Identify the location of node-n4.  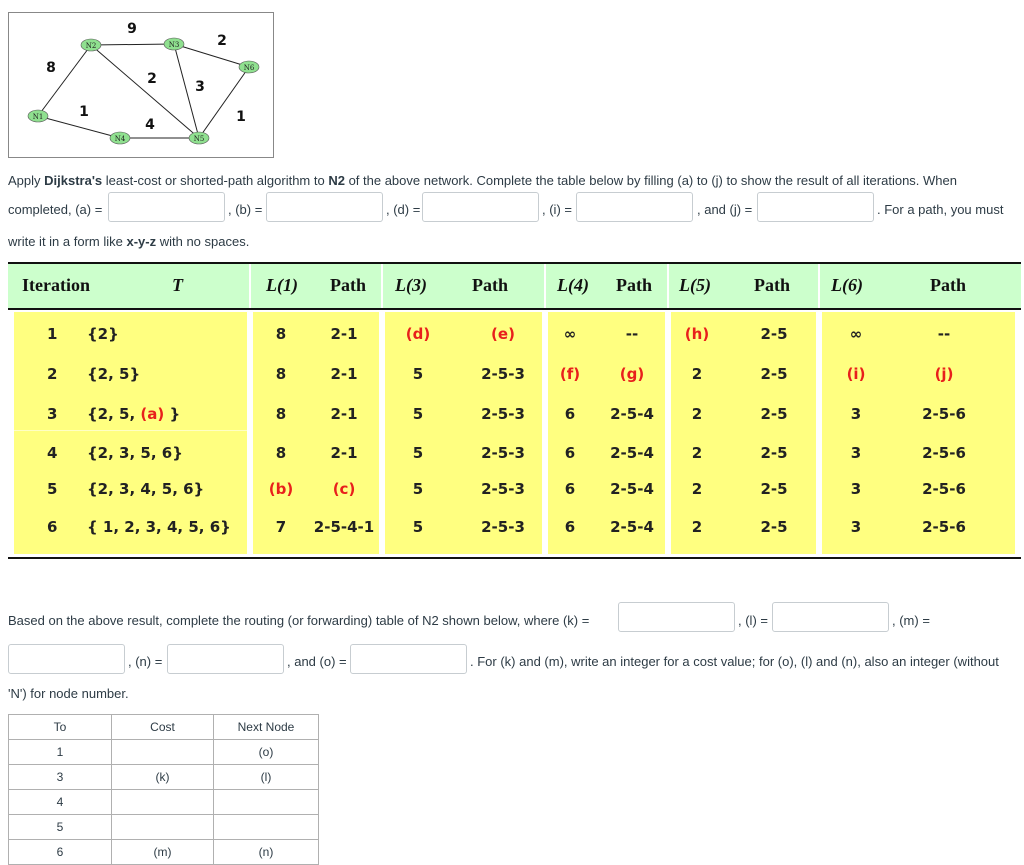
(120, 138).